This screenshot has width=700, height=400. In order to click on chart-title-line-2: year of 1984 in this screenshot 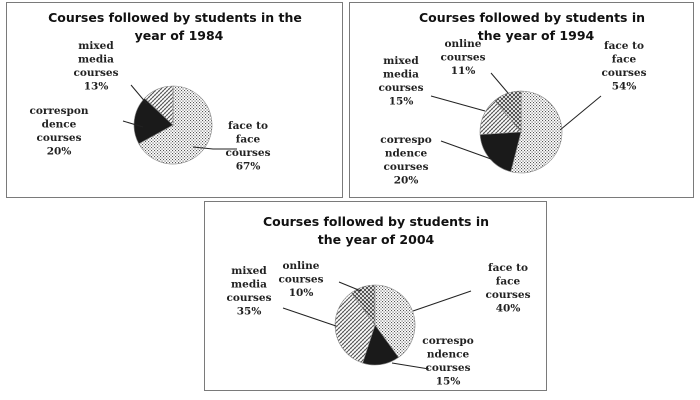, I will do `click(179, 35)`.